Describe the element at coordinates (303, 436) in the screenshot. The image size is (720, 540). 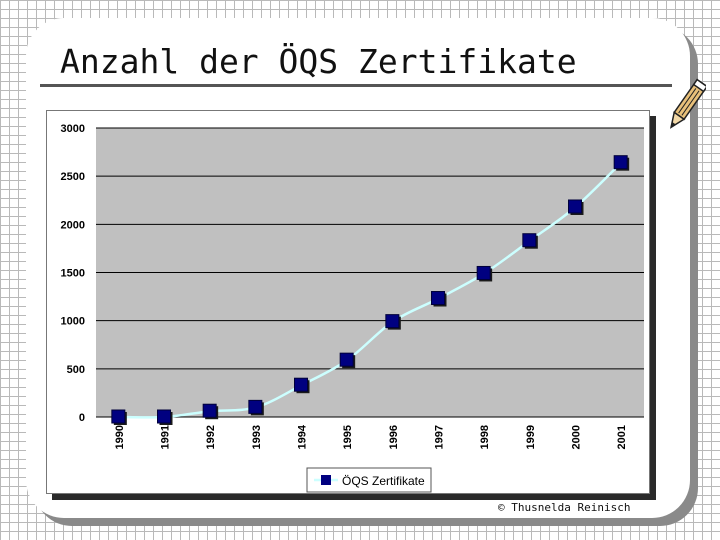
I see `x-tick-label: 1994` at that location.